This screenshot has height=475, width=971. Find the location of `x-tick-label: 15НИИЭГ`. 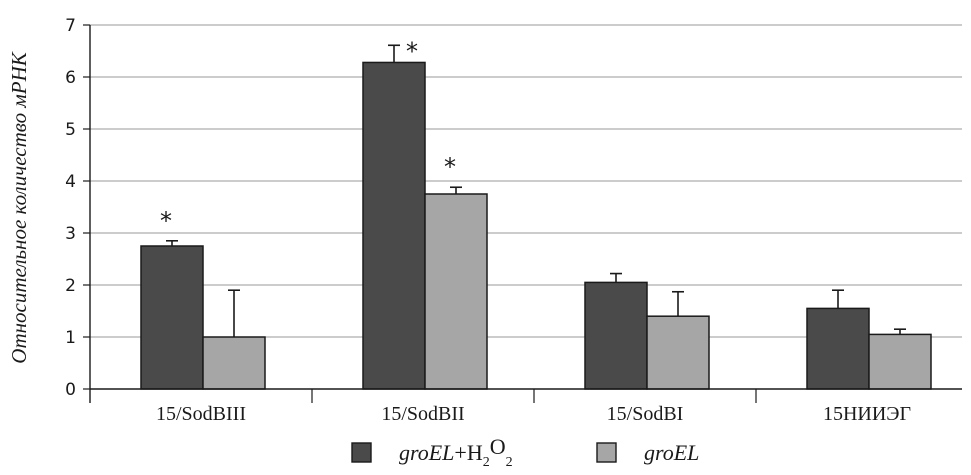

x-tick-label: 15НИИЭГ is located at coordinates (867, 414).